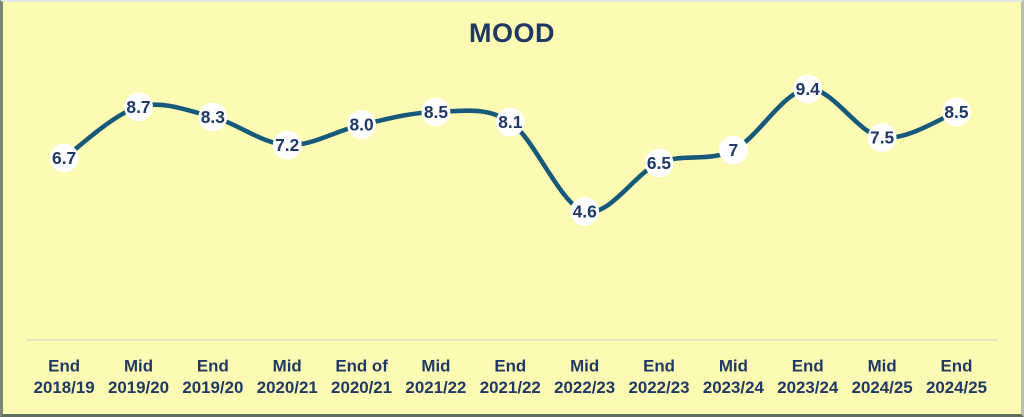 The image size is (1024, 417). Describe the element at coordinates (287, 377) in the screenshot. I see `x-axis-label: Mid 2020/21` at that location.